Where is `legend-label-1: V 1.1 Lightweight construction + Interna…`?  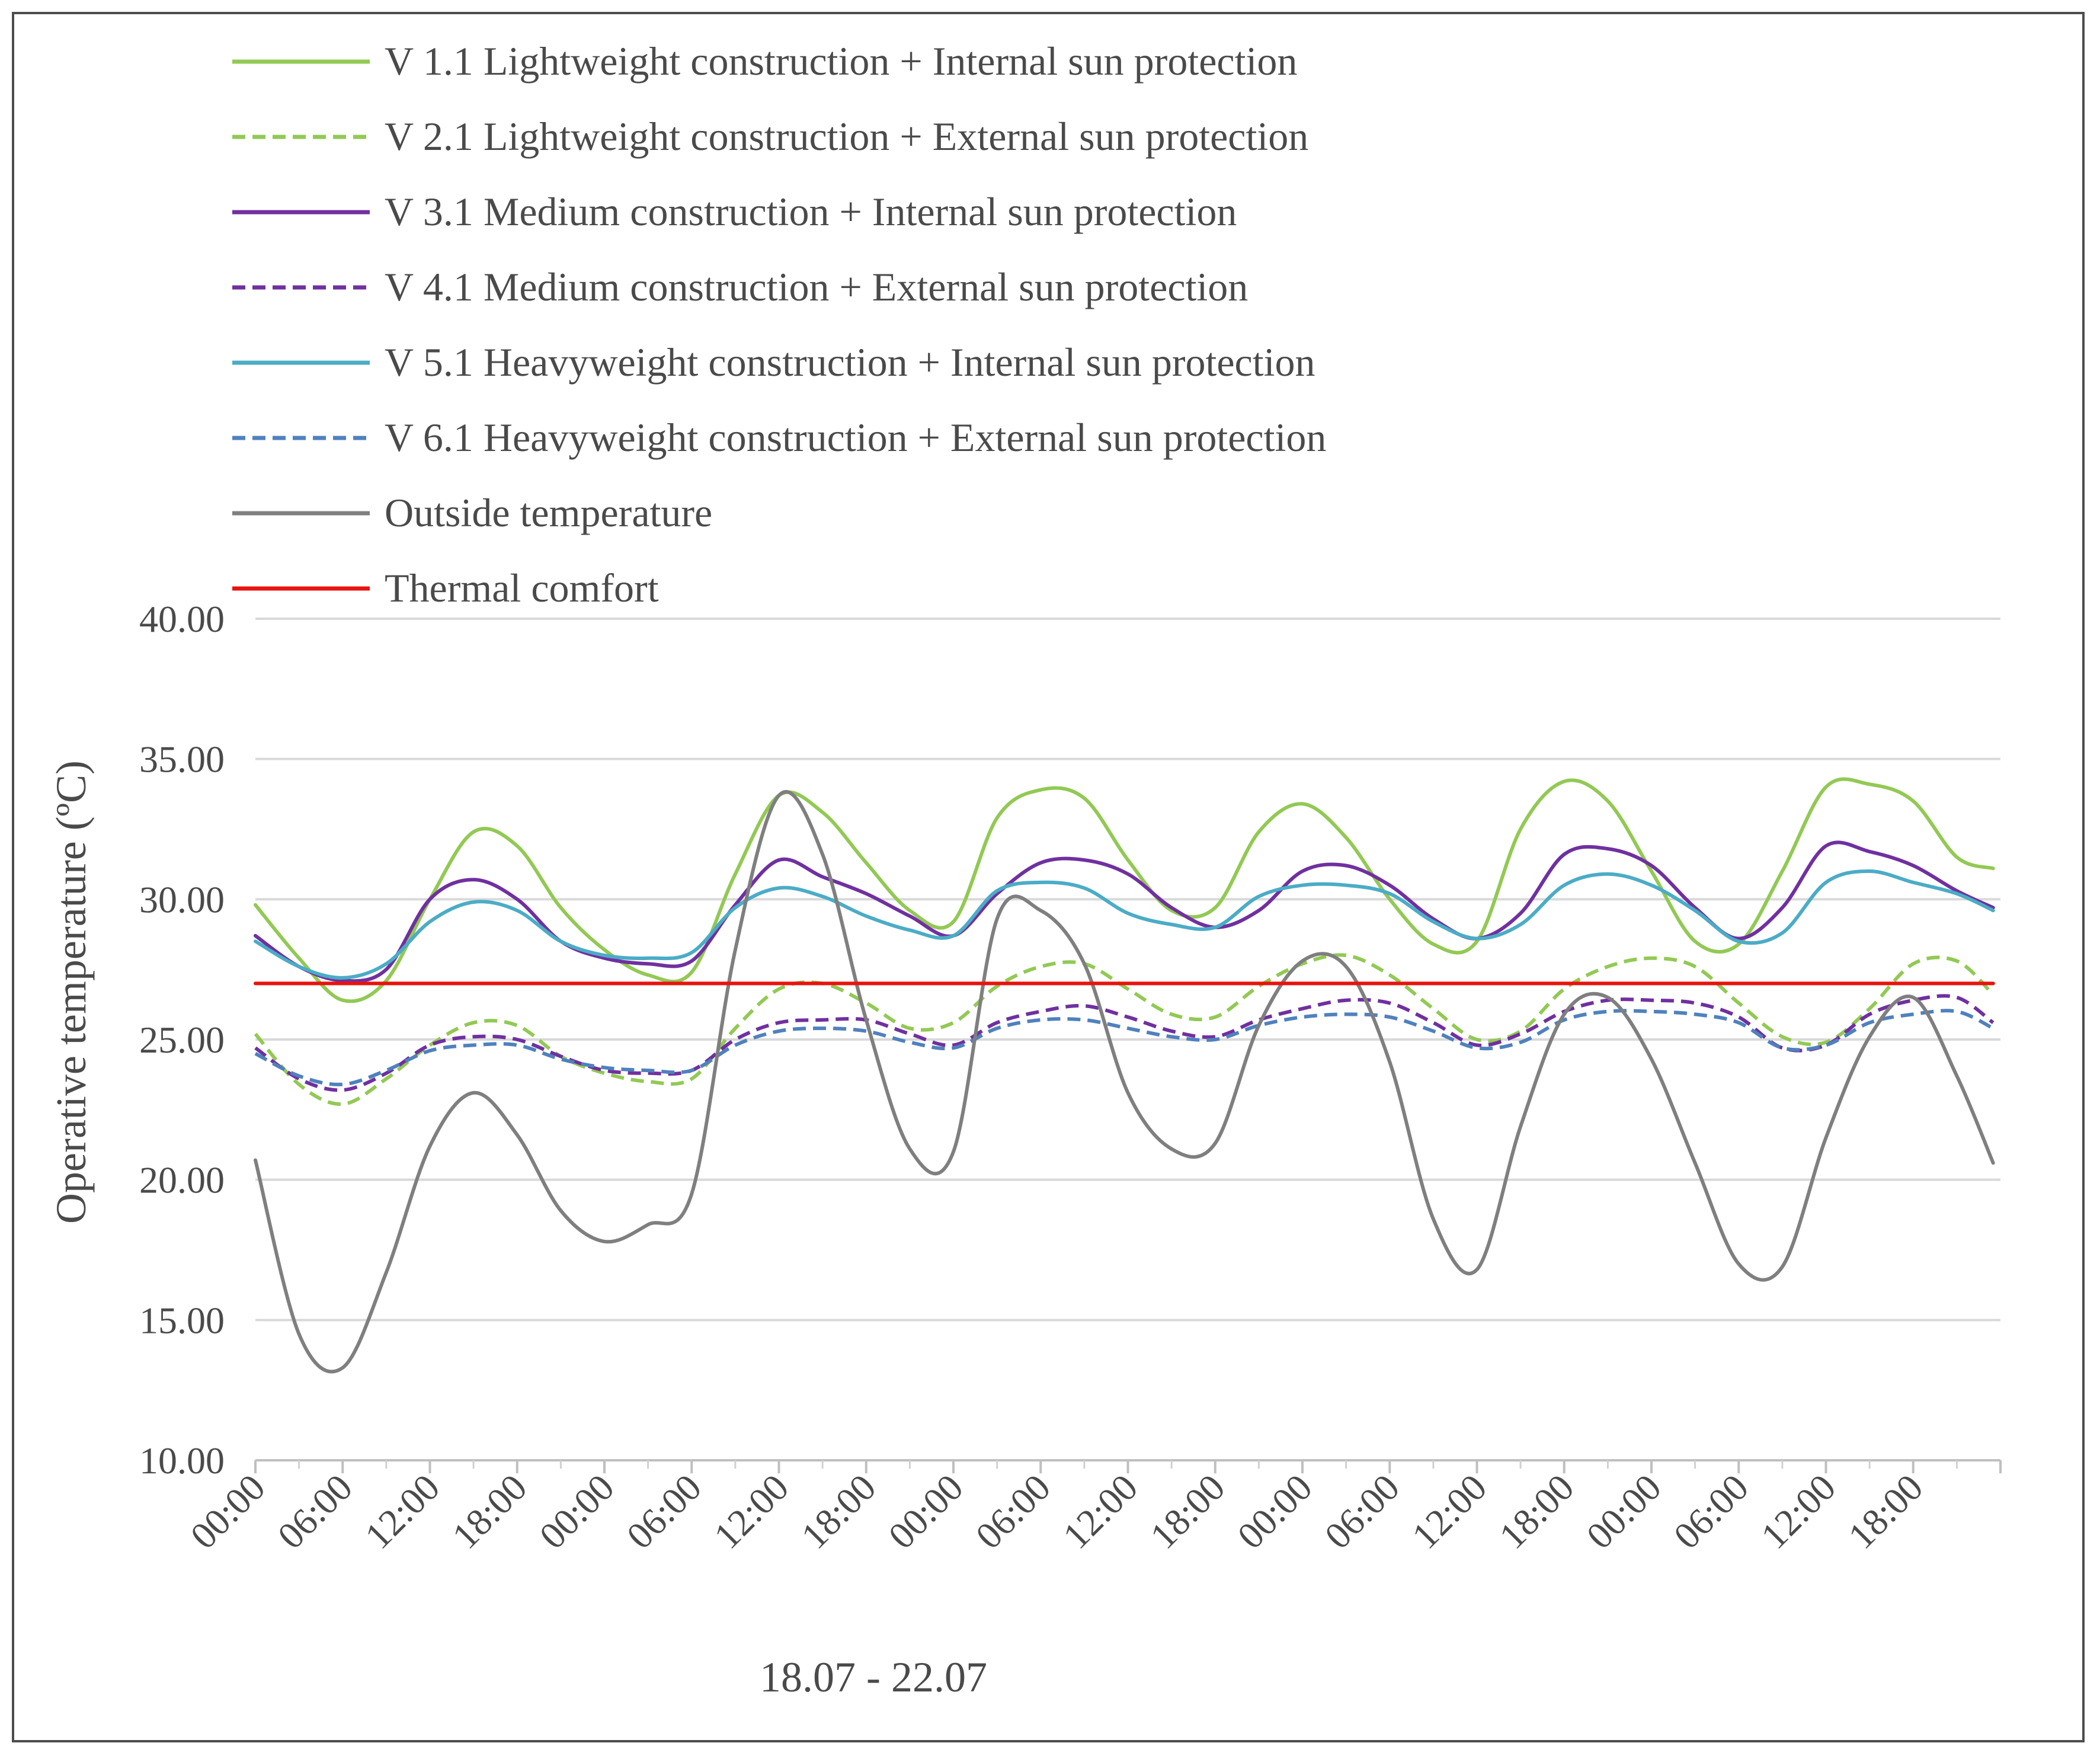
legend-label-1: V 1.1 Lightweight construction + Interna… is located at coordinates (841, 62).